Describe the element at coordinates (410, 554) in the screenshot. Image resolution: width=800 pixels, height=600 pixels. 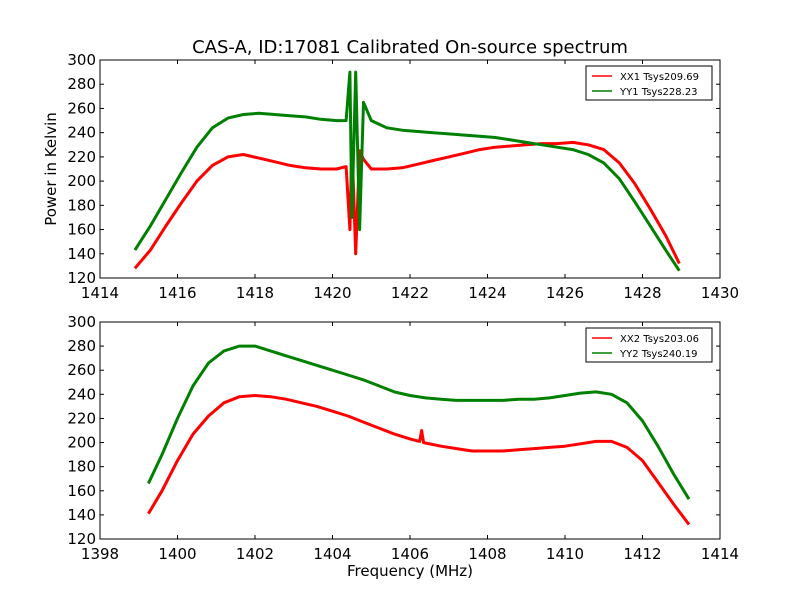
I see `x-tick-label: 1406` at that location.